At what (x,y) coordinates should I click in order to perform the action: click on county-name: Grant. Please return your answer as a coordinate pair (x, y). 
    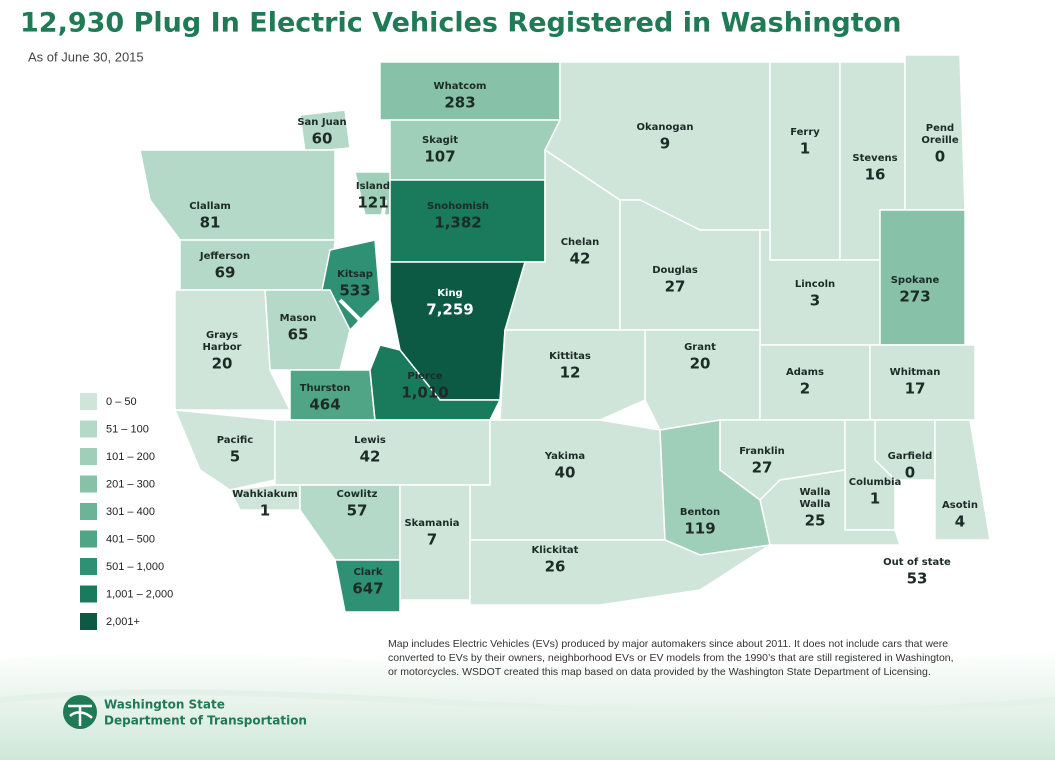
    Looking at the image, I should click on (700, 347).